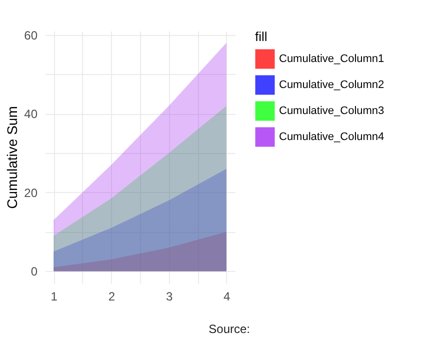 The height and width of the screenshot is (348, 429). Describe the element at coordinates (12, 157) in the screenshot. I see `y-axis-title: Cumulative Sum` at that location.